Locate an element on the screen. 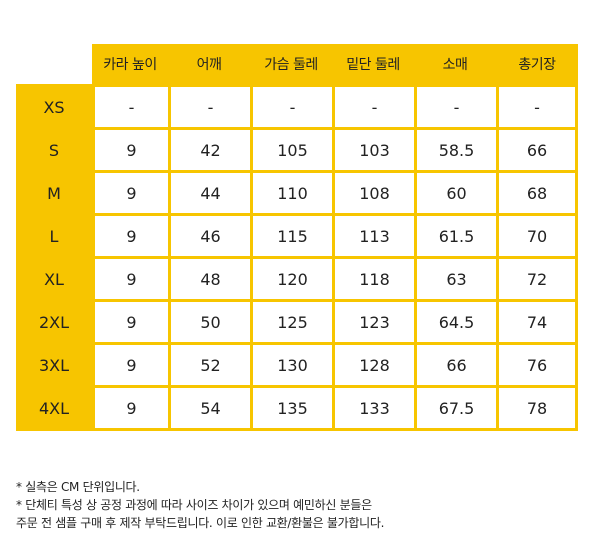 Image resolution: width=595 pixels, height=546 pixels. measurement-cell: 42 is located at coordinates (209, 148).